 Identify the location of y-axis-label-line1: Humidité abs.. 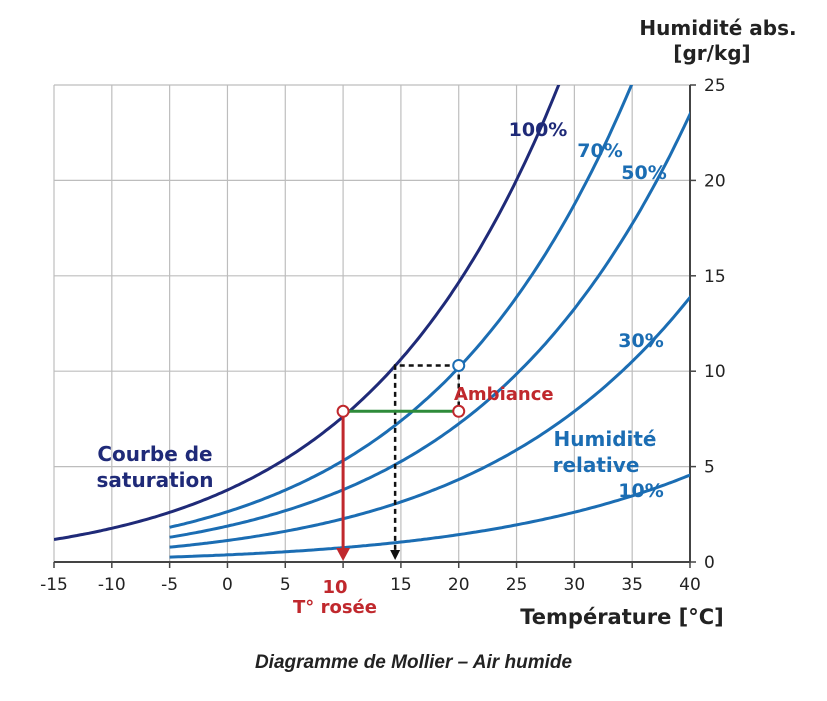
(717, 28).